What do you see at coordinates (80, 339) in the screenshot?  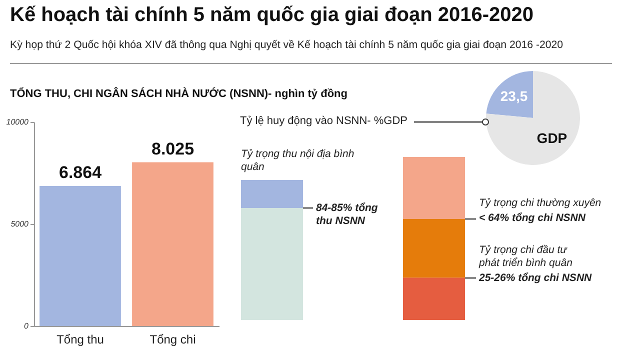 I see `x-tick-label: Tổng thu` at bounding box center [80, 339].